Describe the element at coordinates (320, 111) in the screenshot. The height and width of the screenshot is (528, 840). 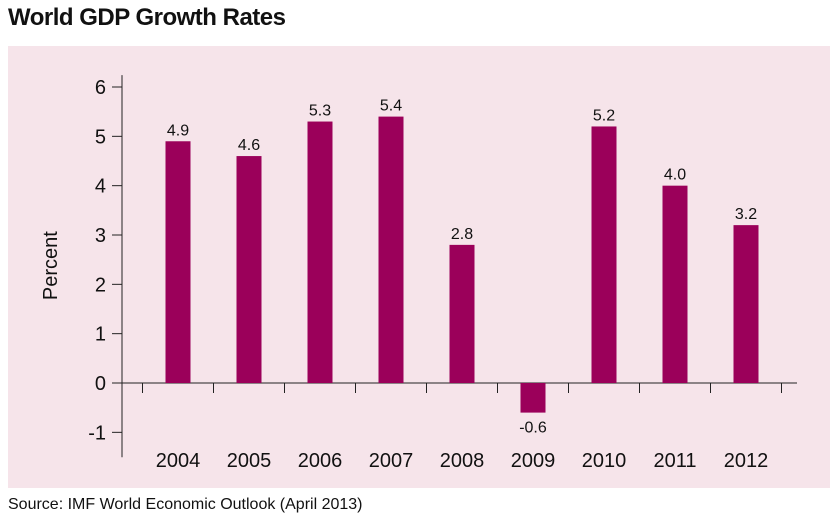
I see `data-label-2006: 5.3` at that location.